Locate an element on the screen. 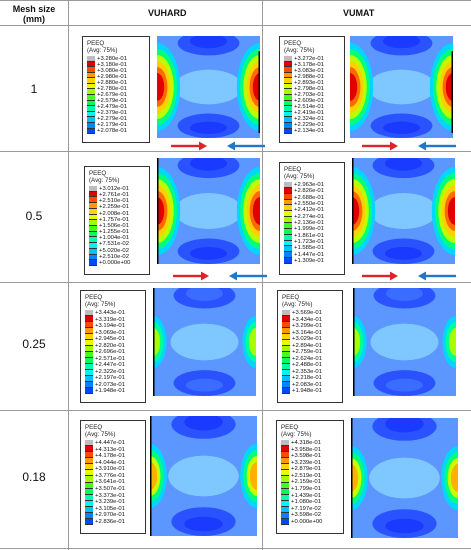  legend-value: +3.569e-01 is located at coordinates (307, 313).